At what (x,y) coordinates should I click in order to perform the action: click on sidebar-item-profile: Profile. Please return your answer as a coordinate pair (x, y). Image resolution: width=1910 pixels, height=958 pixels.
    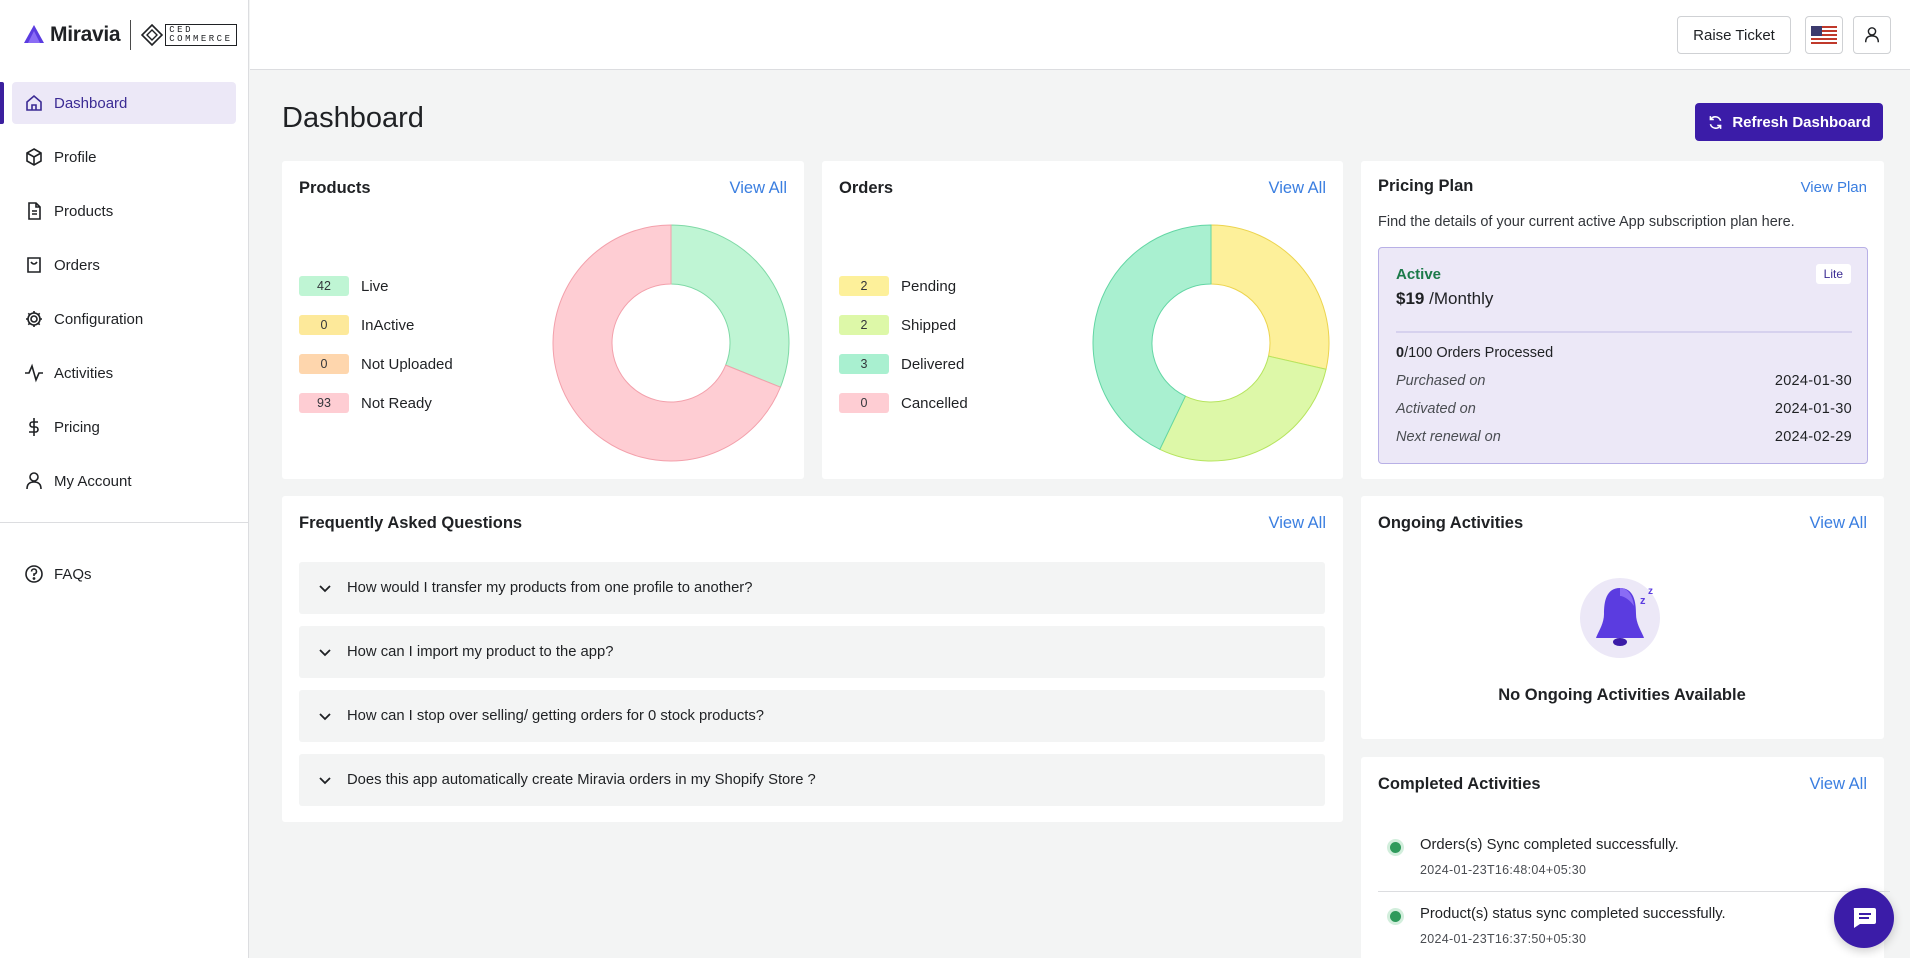
    Looking at the image, I should click on (124, 157).